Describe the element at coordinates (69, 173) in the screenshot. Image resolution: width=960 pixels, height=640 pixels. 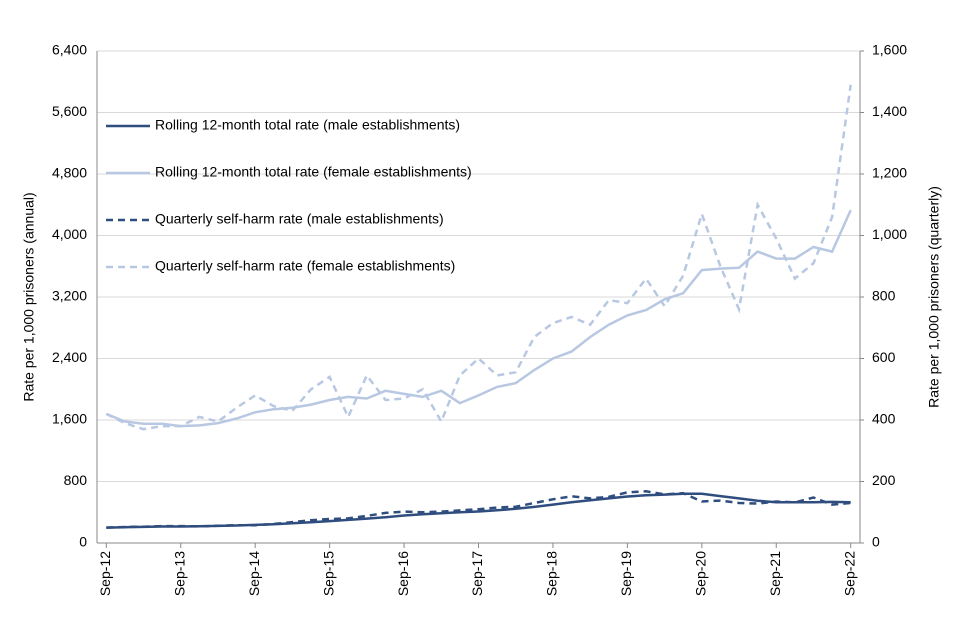
I see `y-tick-label: 4,800` at that location.